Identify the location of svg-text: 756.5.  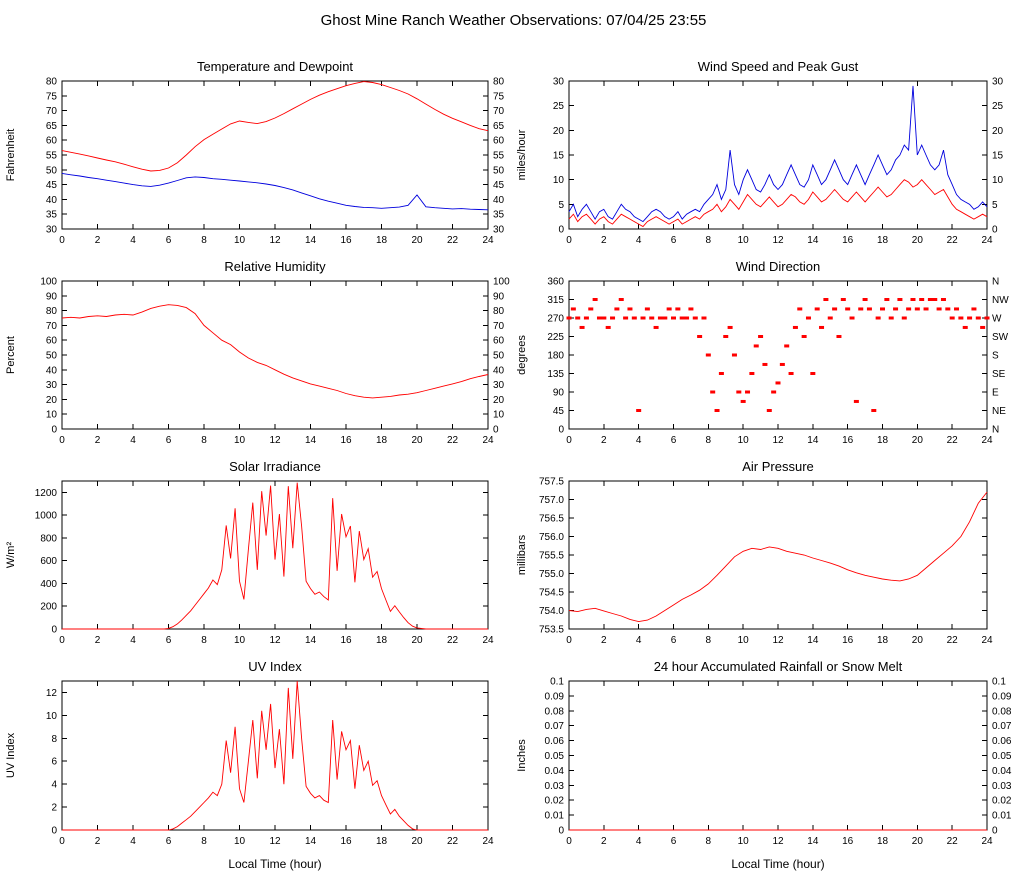
(551, 519).